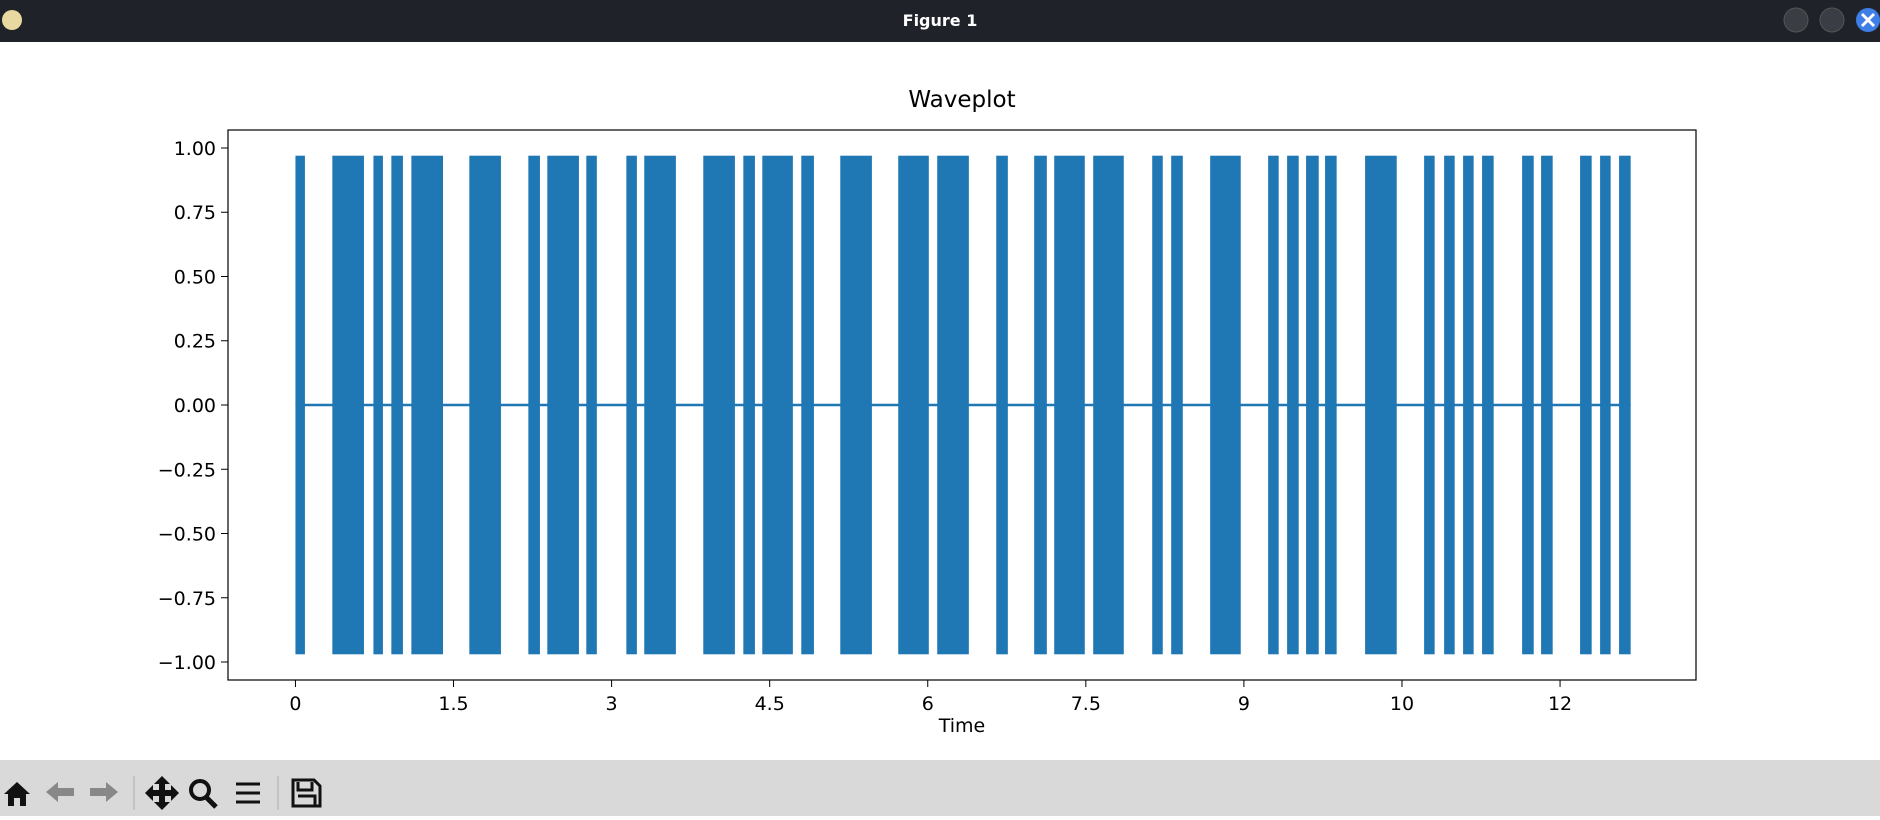  I want to click on chart-title: Waveplot, so click(961, 100).